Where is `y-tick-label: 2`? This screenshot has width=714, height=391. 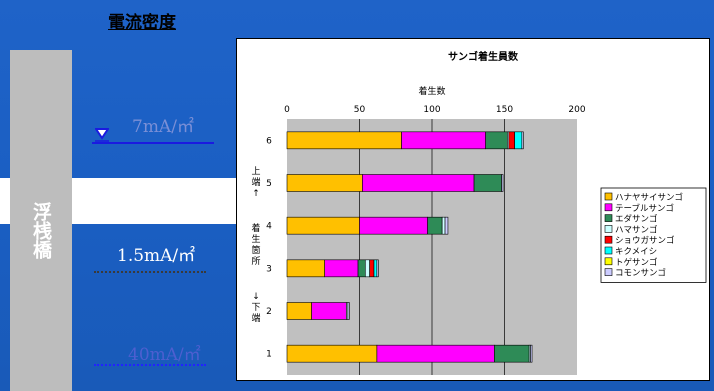
y-tick-label: 2 is located at coordinates (269, 312).